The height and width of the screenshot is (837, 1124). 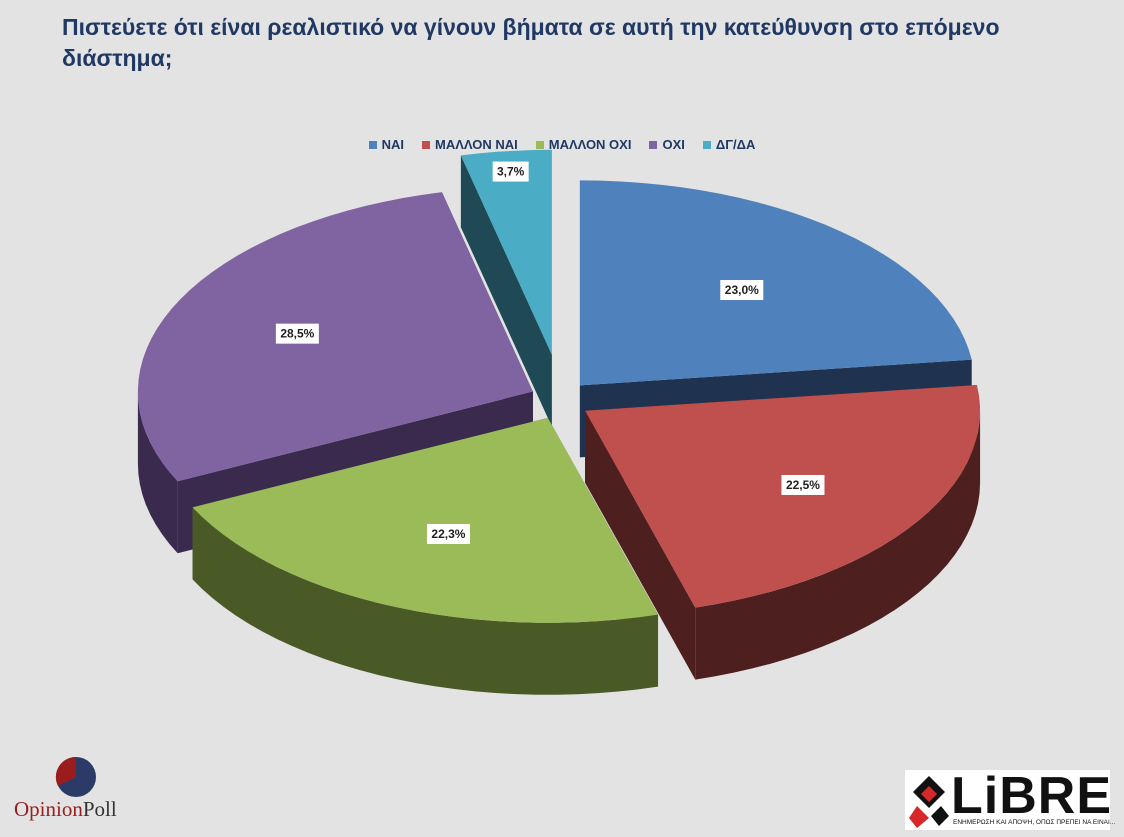 I want to click on chart-legend: ΝΑΙ ΜΑΛΛΟΝ ΝΑΙ ΜΑΛΛΟΝ ΟΧΙ ΟΧΙ ΔΓ/ΔΑ, so click(x=562, y=144).